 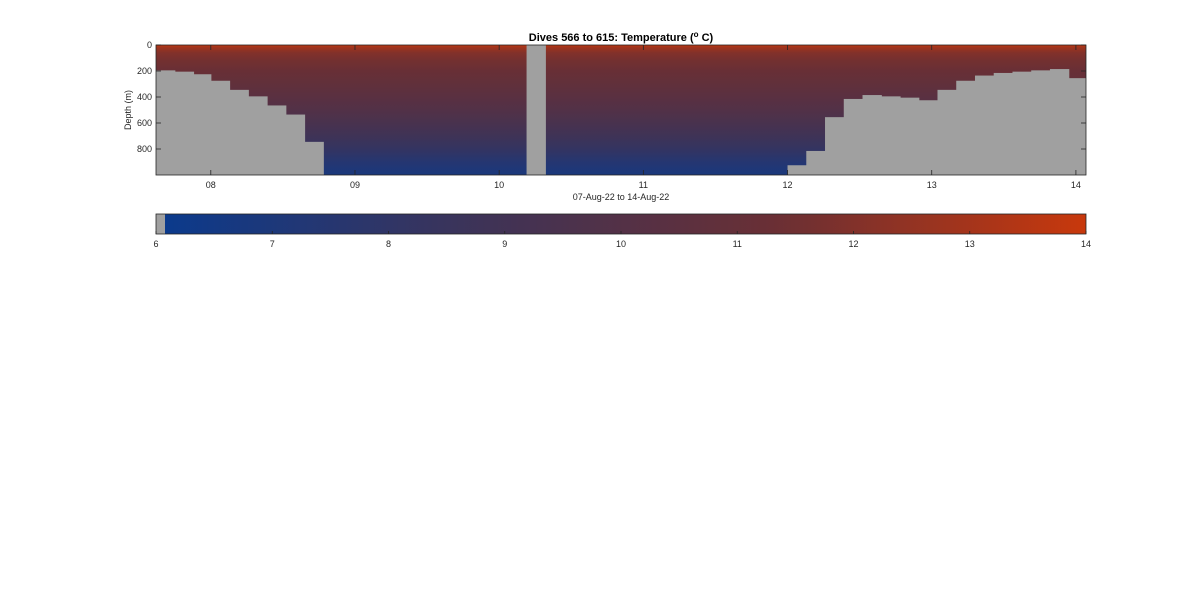 What do you see at coordinates (625, 224) in the screenshot?
I see `colorbar-gradient` at bounding box center [625, 224].